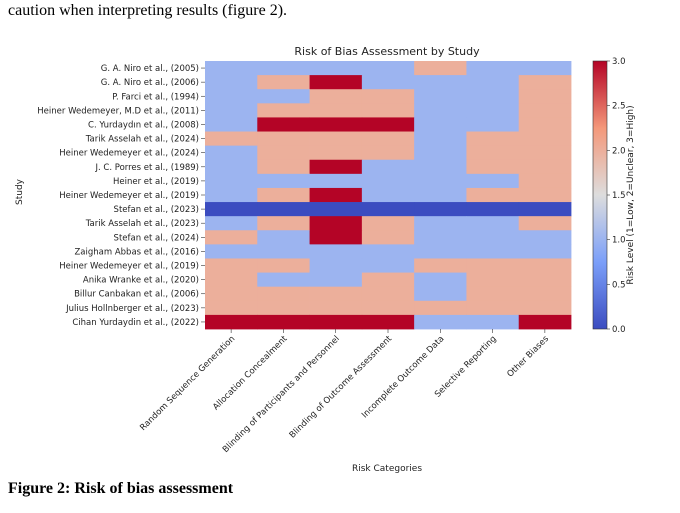 Image resolution: width=680 pixels, height=513 pixels. Describe the element at coordinates (631, 194) in the screenshot. I see `colorbar-label: Risk Level (1=Low, 2=Unclear, 3=High)` at that location.